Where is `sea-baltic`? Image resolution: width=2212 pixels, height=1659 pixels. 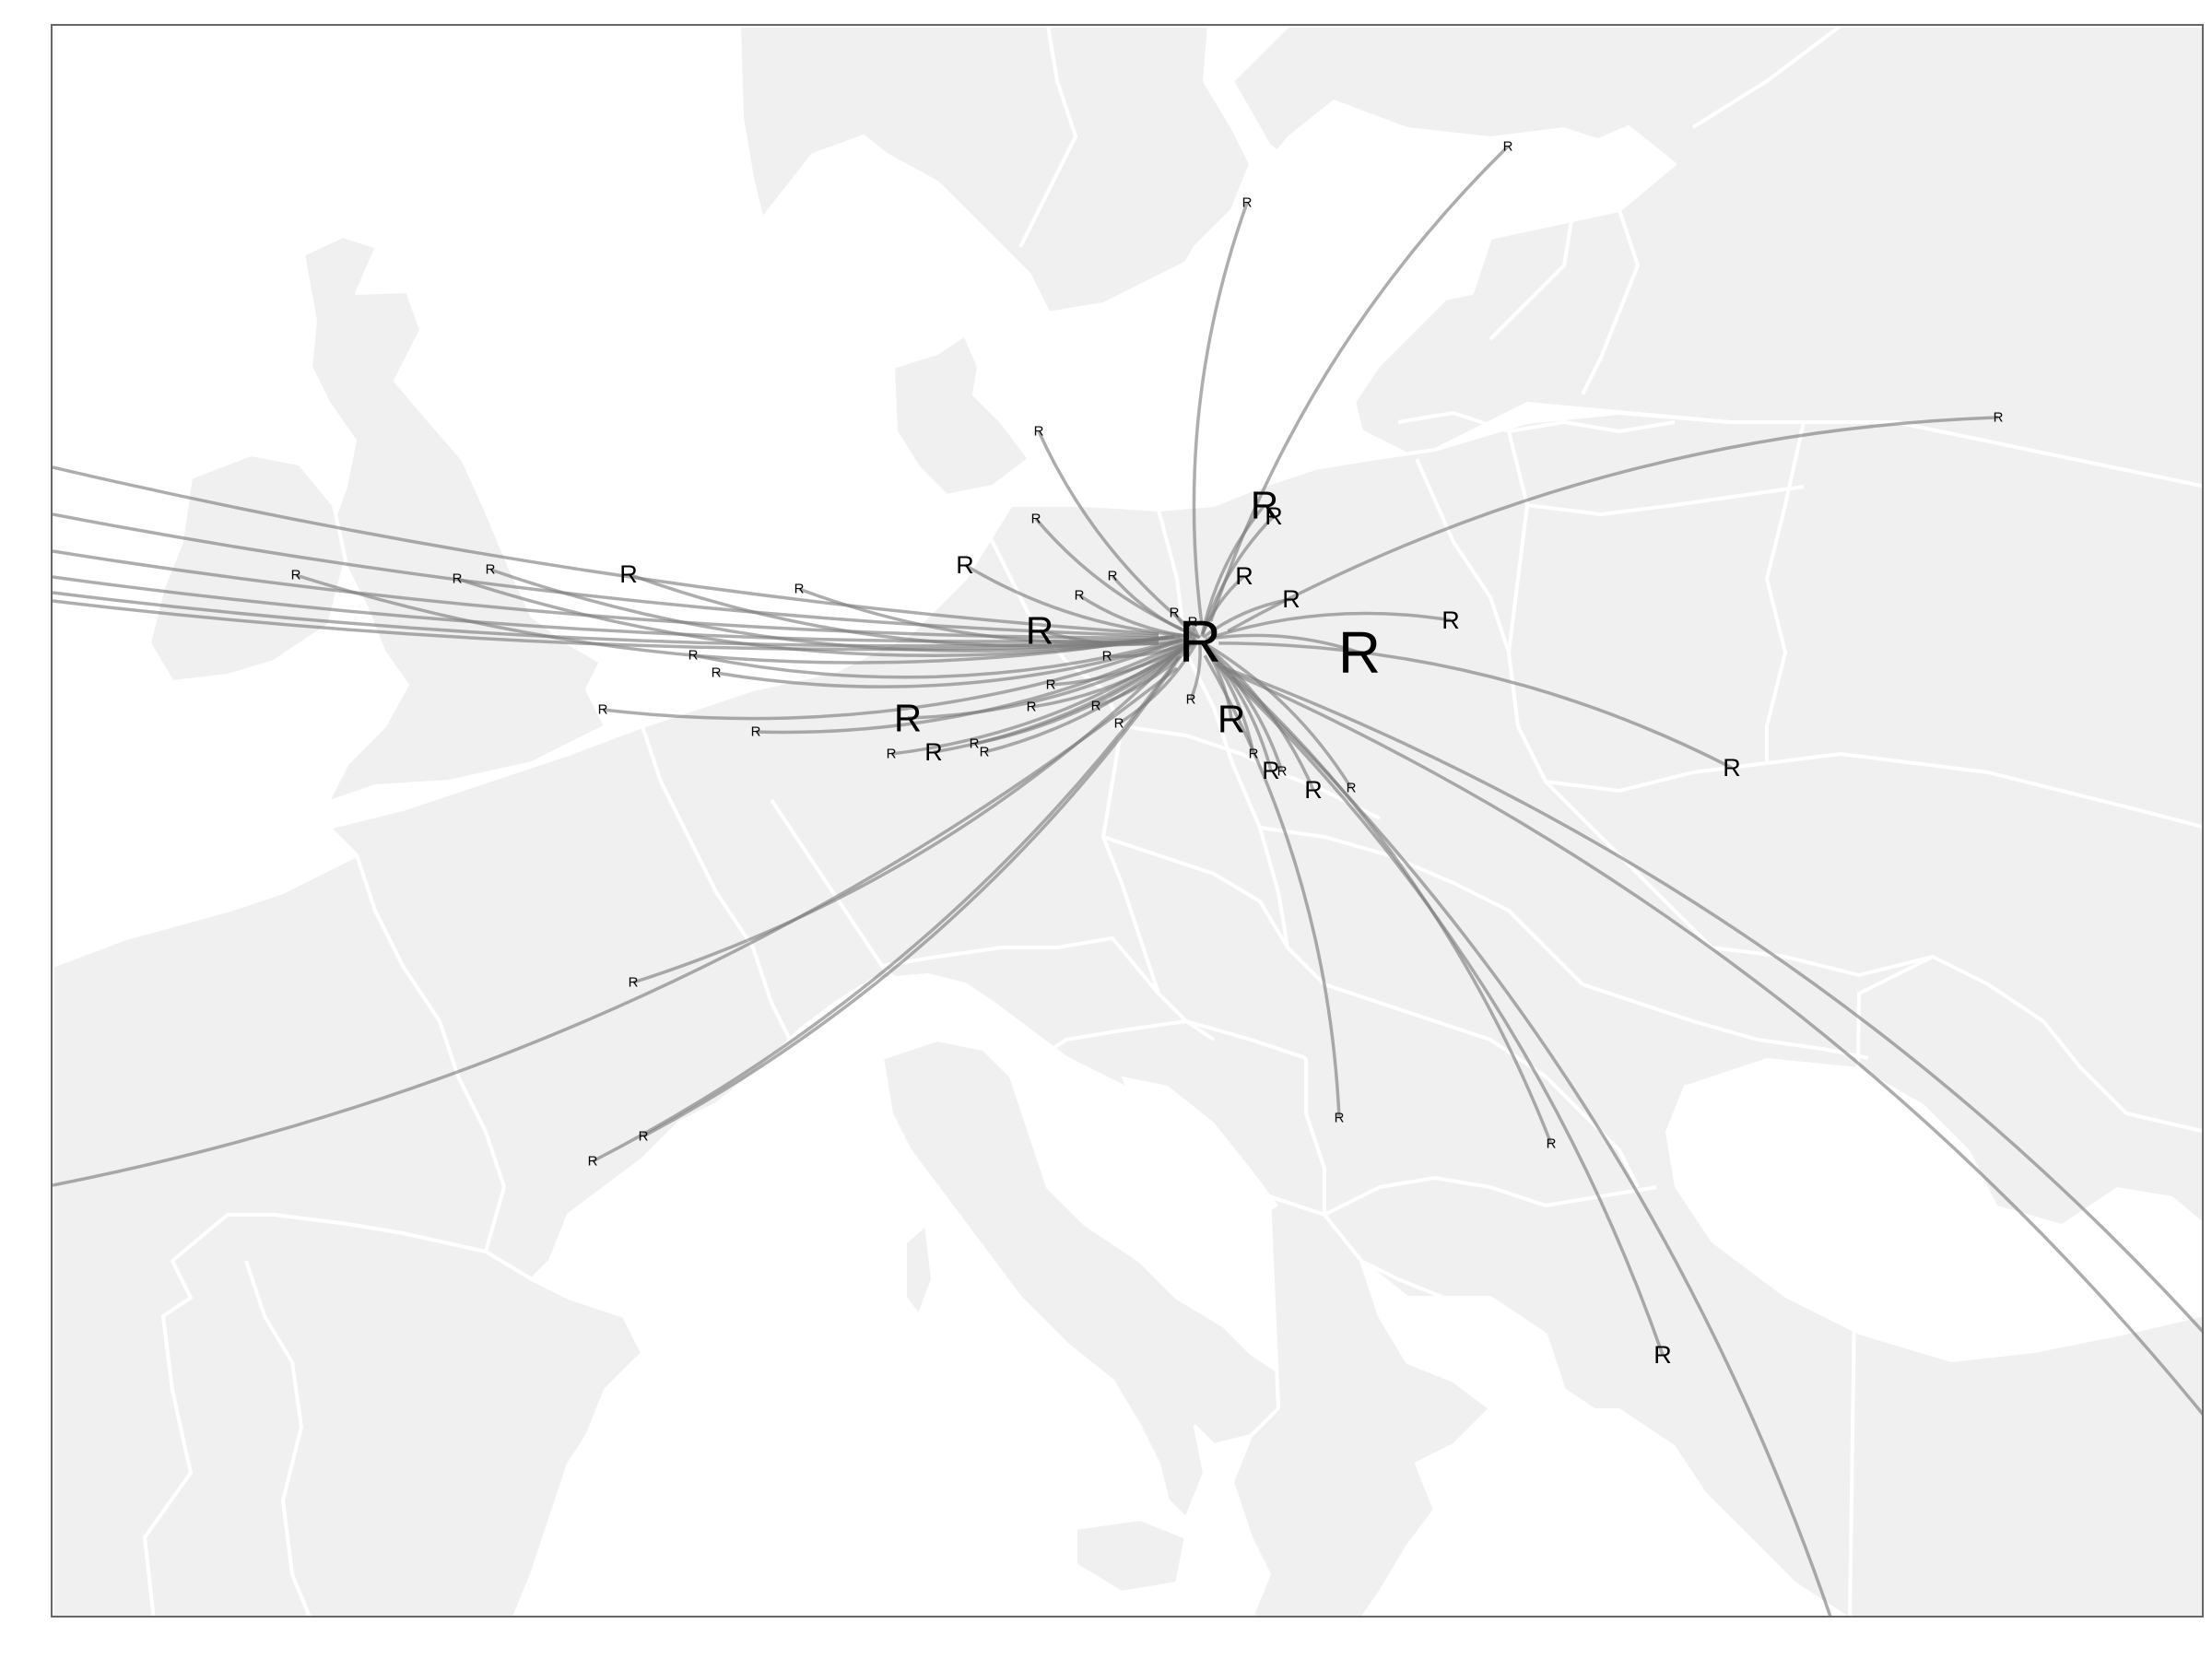
sea-baltic is located at coordinates (1315, 293).